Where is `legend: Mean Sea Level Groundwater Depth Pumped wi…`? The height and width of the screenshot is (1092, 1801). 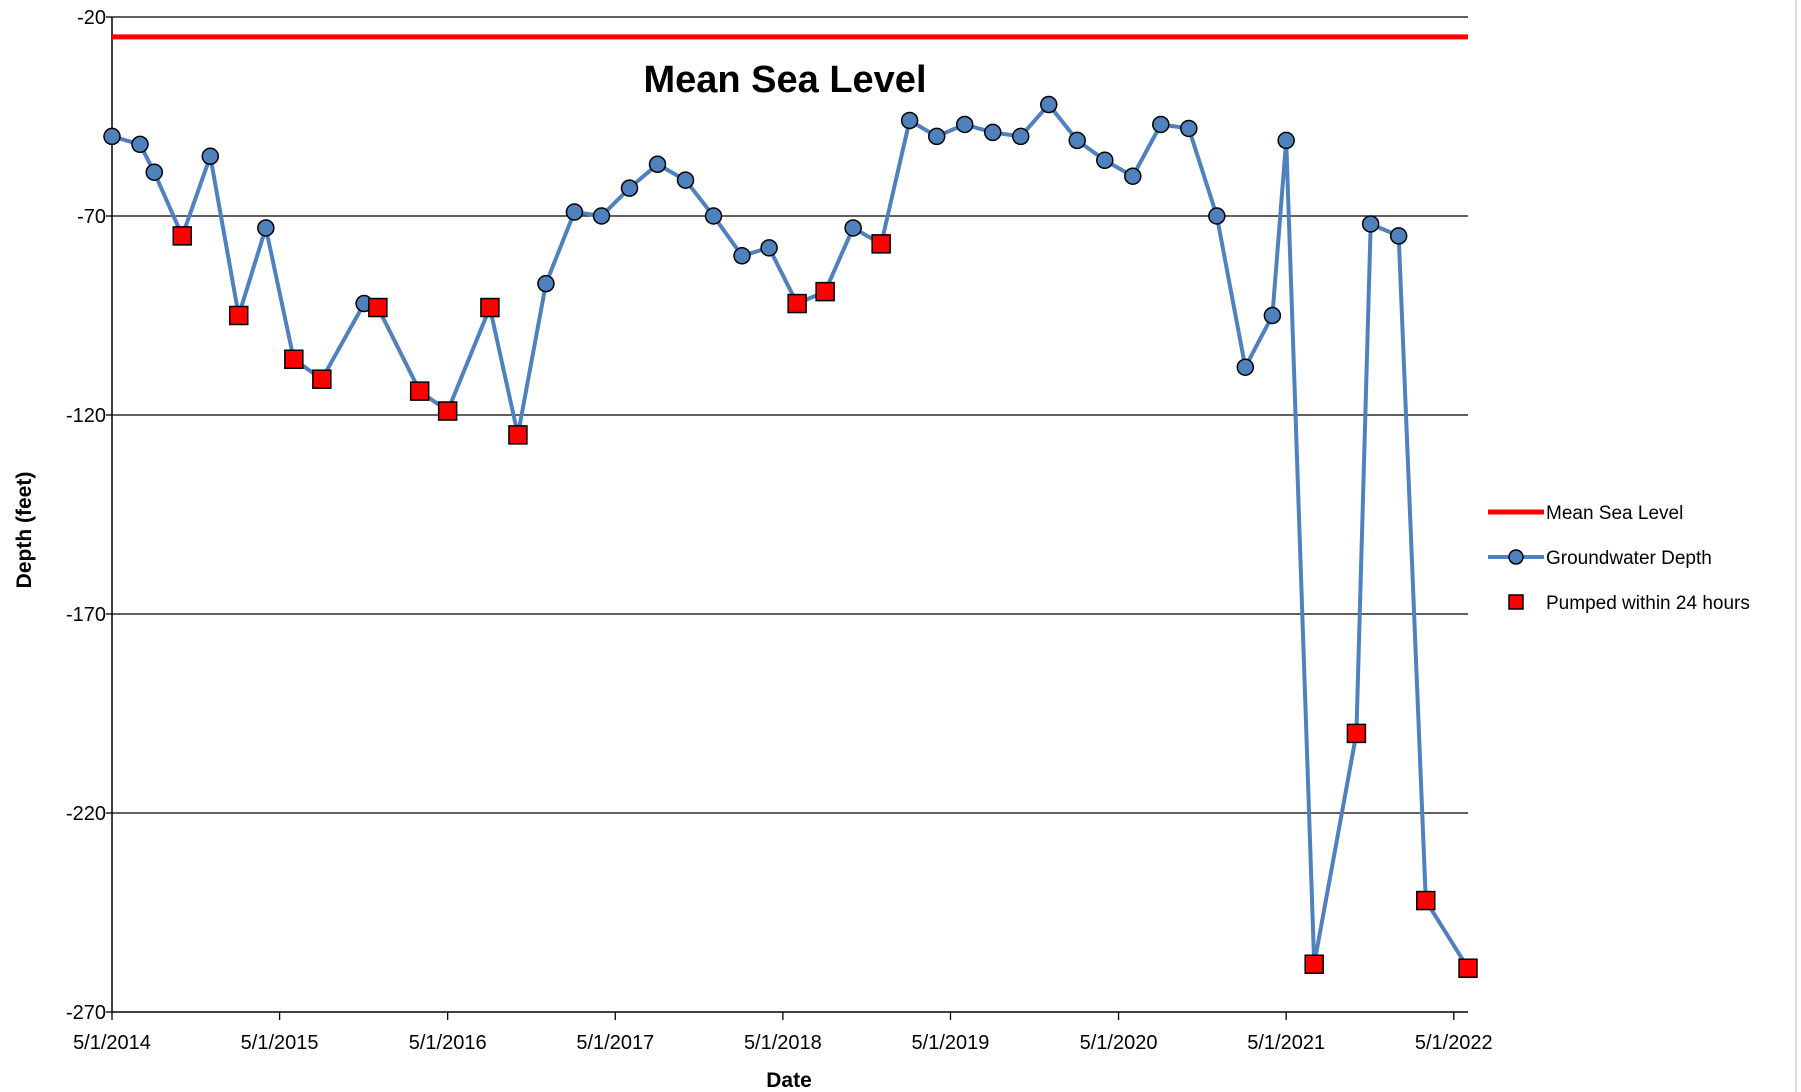 legend: Mean Sea Level Groundwater Depth Pumped wi… is located at coordinates (1619, 558).